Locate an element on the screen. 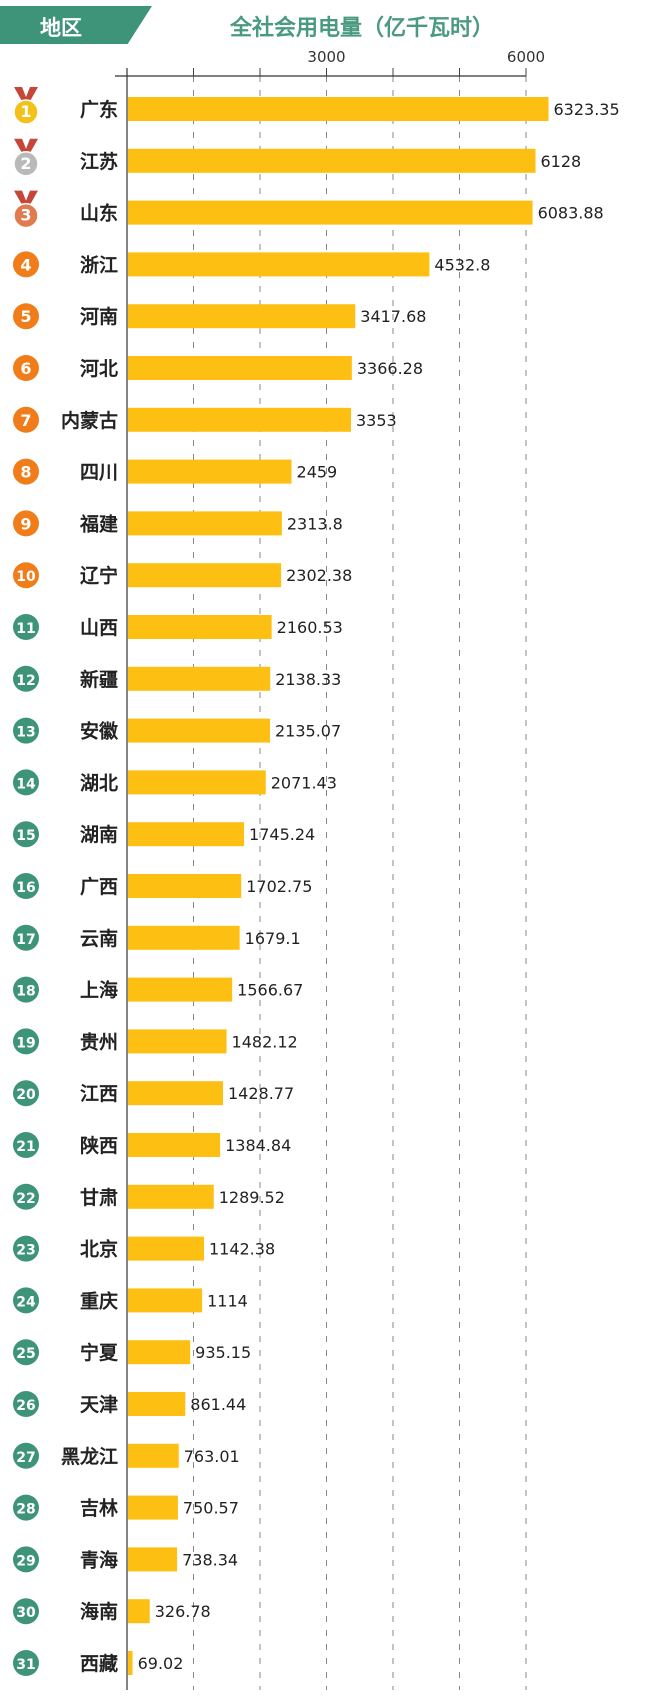 The image size is (650, 1700). value-label: 2135.07 is located at coordinates (308, 731).